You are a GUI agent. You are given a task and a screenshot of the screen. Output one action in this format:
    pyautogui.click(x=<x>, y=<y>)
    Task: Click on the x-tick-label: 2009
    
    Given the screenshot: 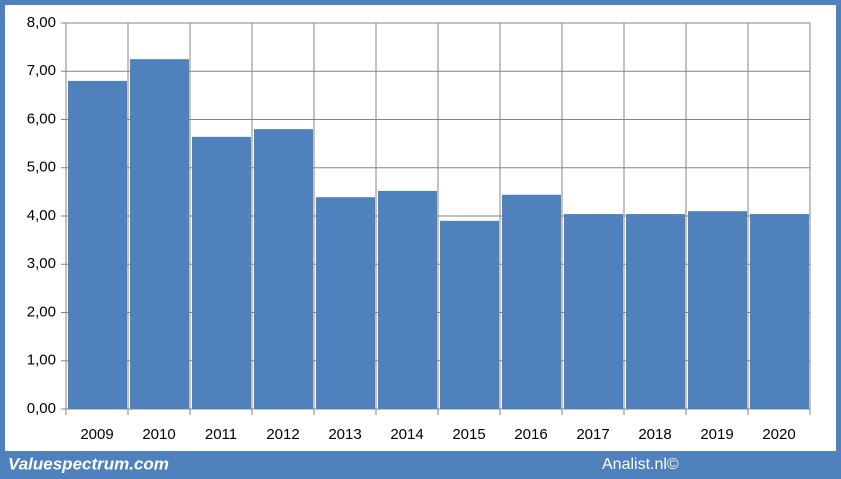 What is the action you would take?
    pyautogui.click(x=96, y=434)
    